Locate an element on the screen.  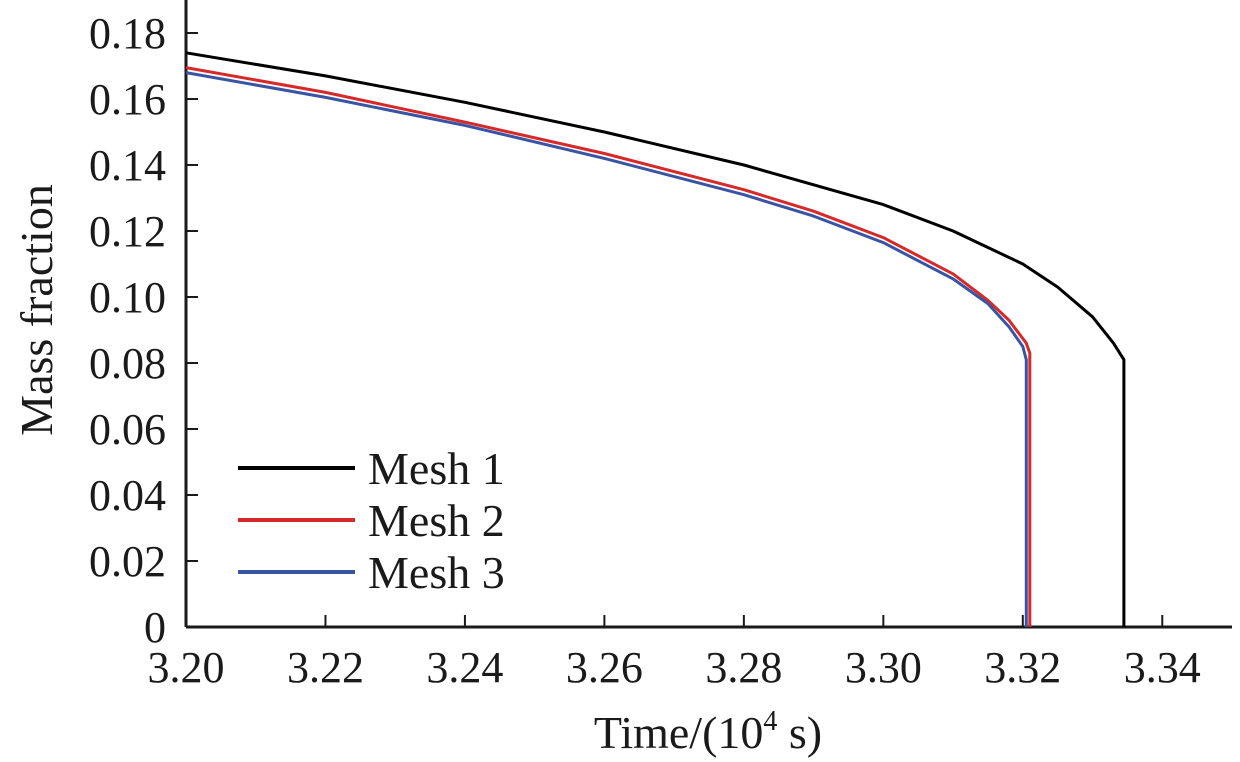
legend-label-2: Mesh 2 is located at coordinates (436, 520).